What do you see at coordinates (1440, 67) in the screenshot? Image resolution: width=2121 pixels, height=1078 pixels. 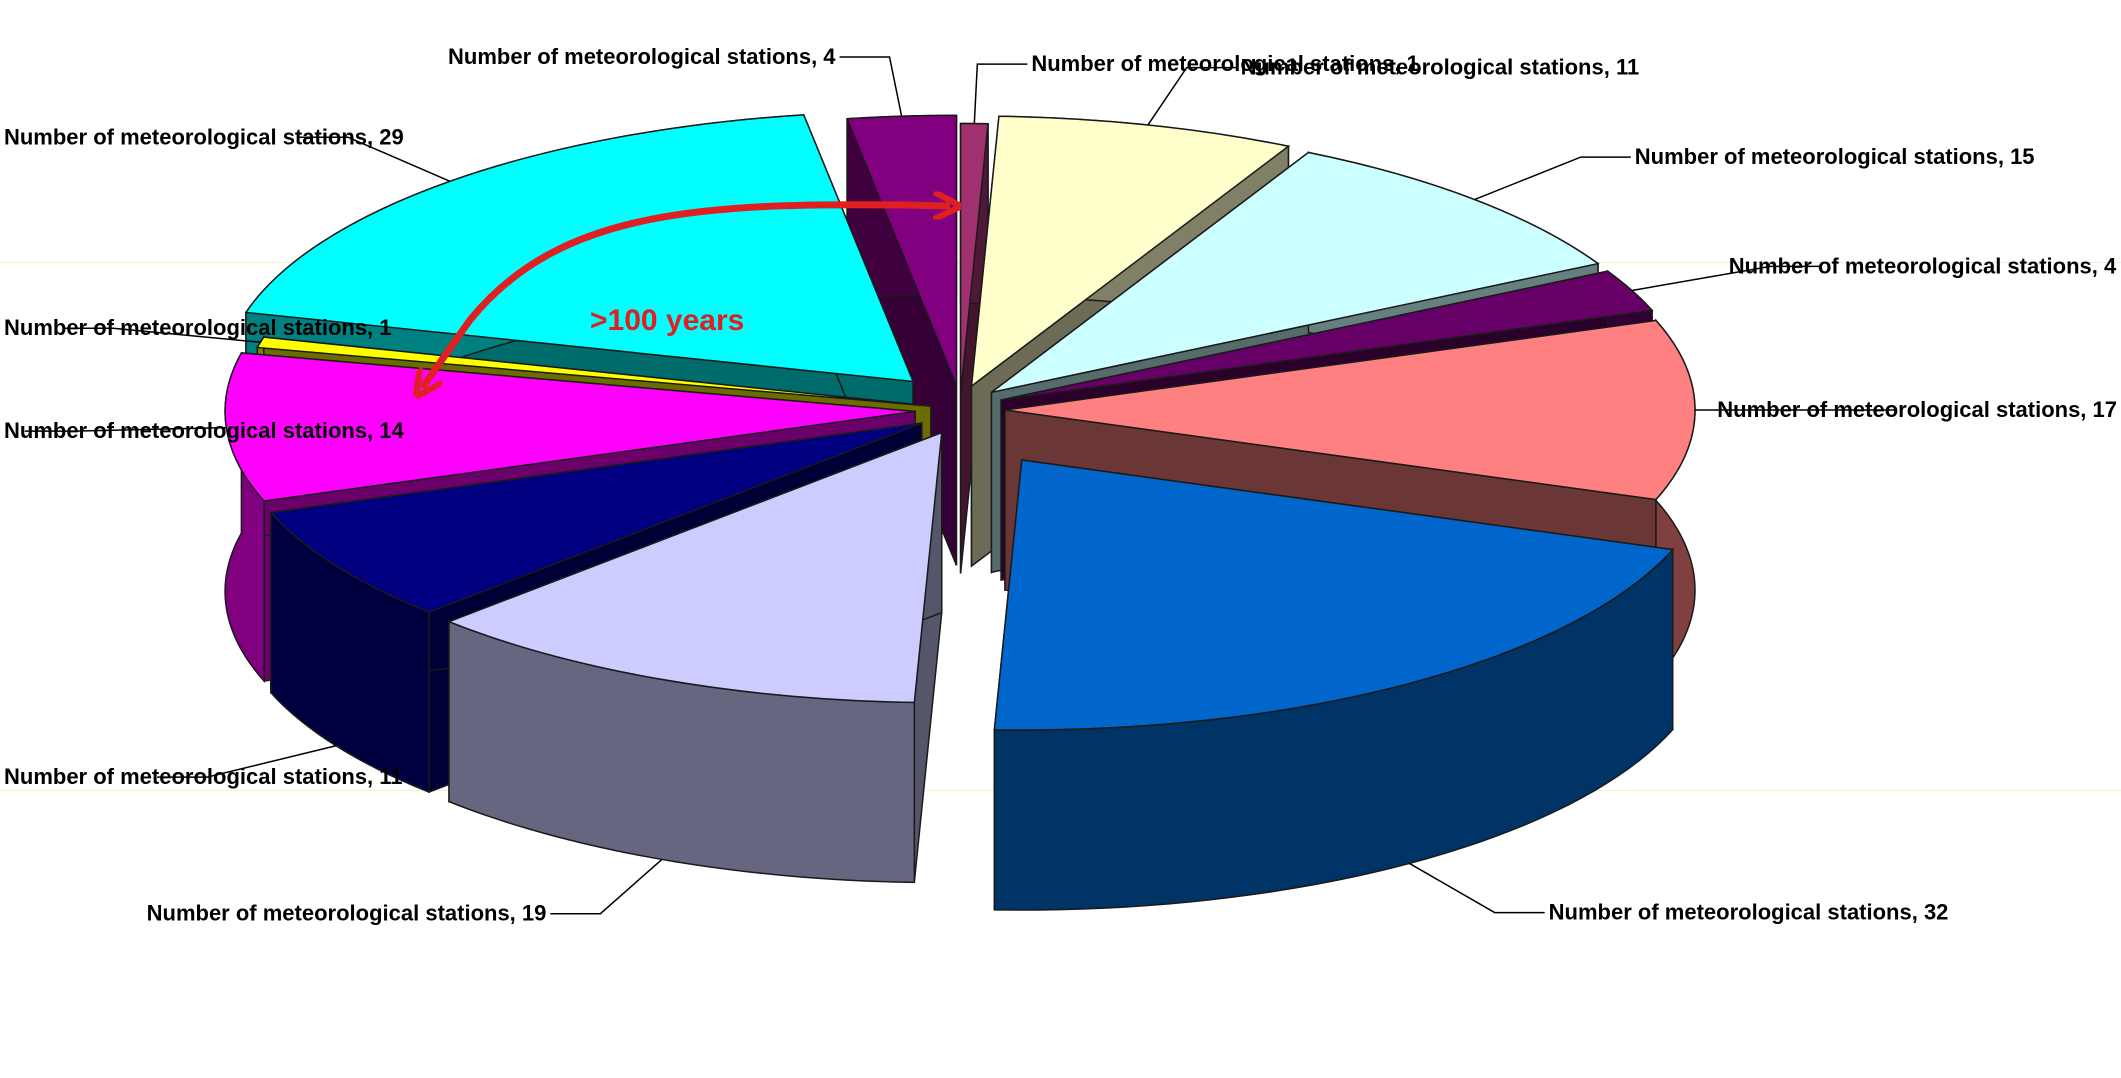 I see `slice-label-2: Number of meteorological stations, 11` at bounding box center [1440, 67].